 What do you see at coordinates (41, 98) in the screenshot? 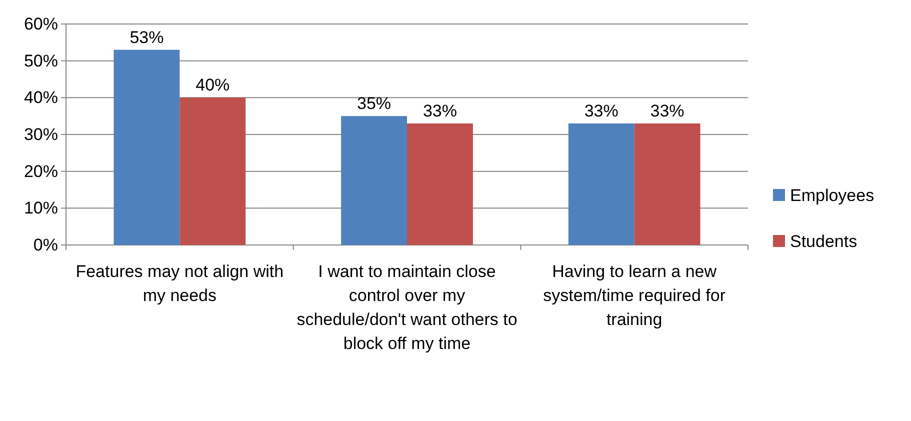
I see `y-tick-label: 40%` at bounding box center [41, 98].